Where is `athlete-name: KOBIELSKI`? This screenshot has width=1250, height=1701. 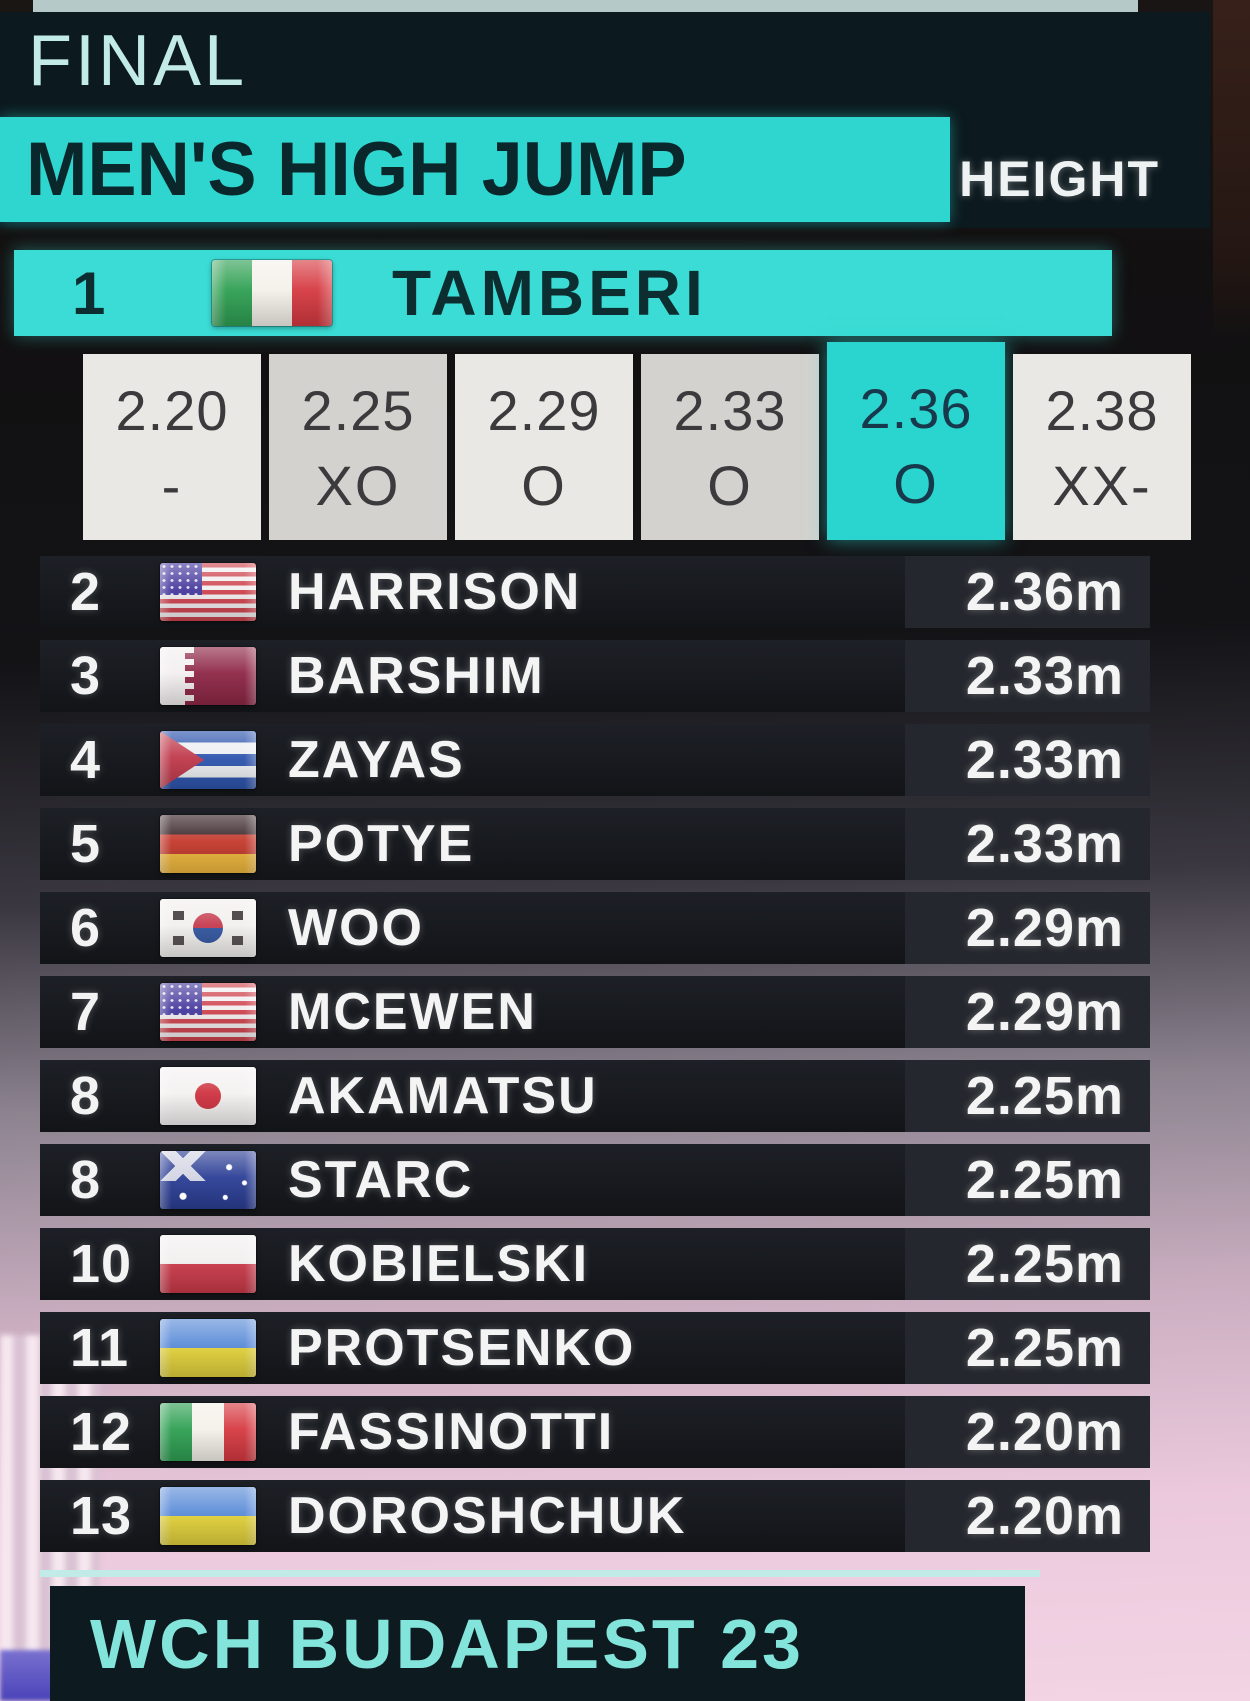 athlete-name: KOBIELSKI is located at coordinates (439, 1264).